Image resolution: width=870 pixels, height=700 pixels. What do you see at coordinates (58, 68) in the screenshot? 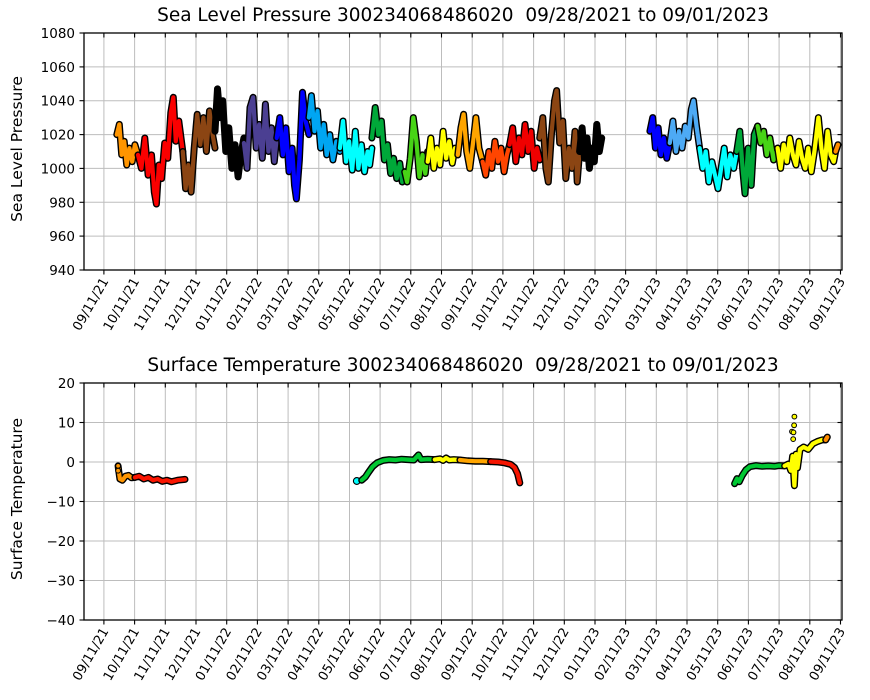
I see `y-tick-label: 1060` at bounding box center [58, 68].